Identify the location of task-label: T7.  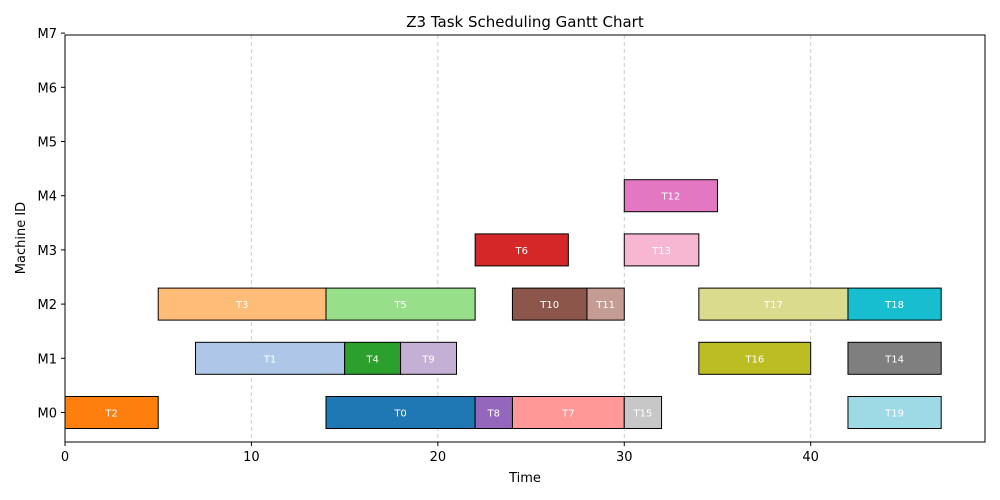
(567, 414).